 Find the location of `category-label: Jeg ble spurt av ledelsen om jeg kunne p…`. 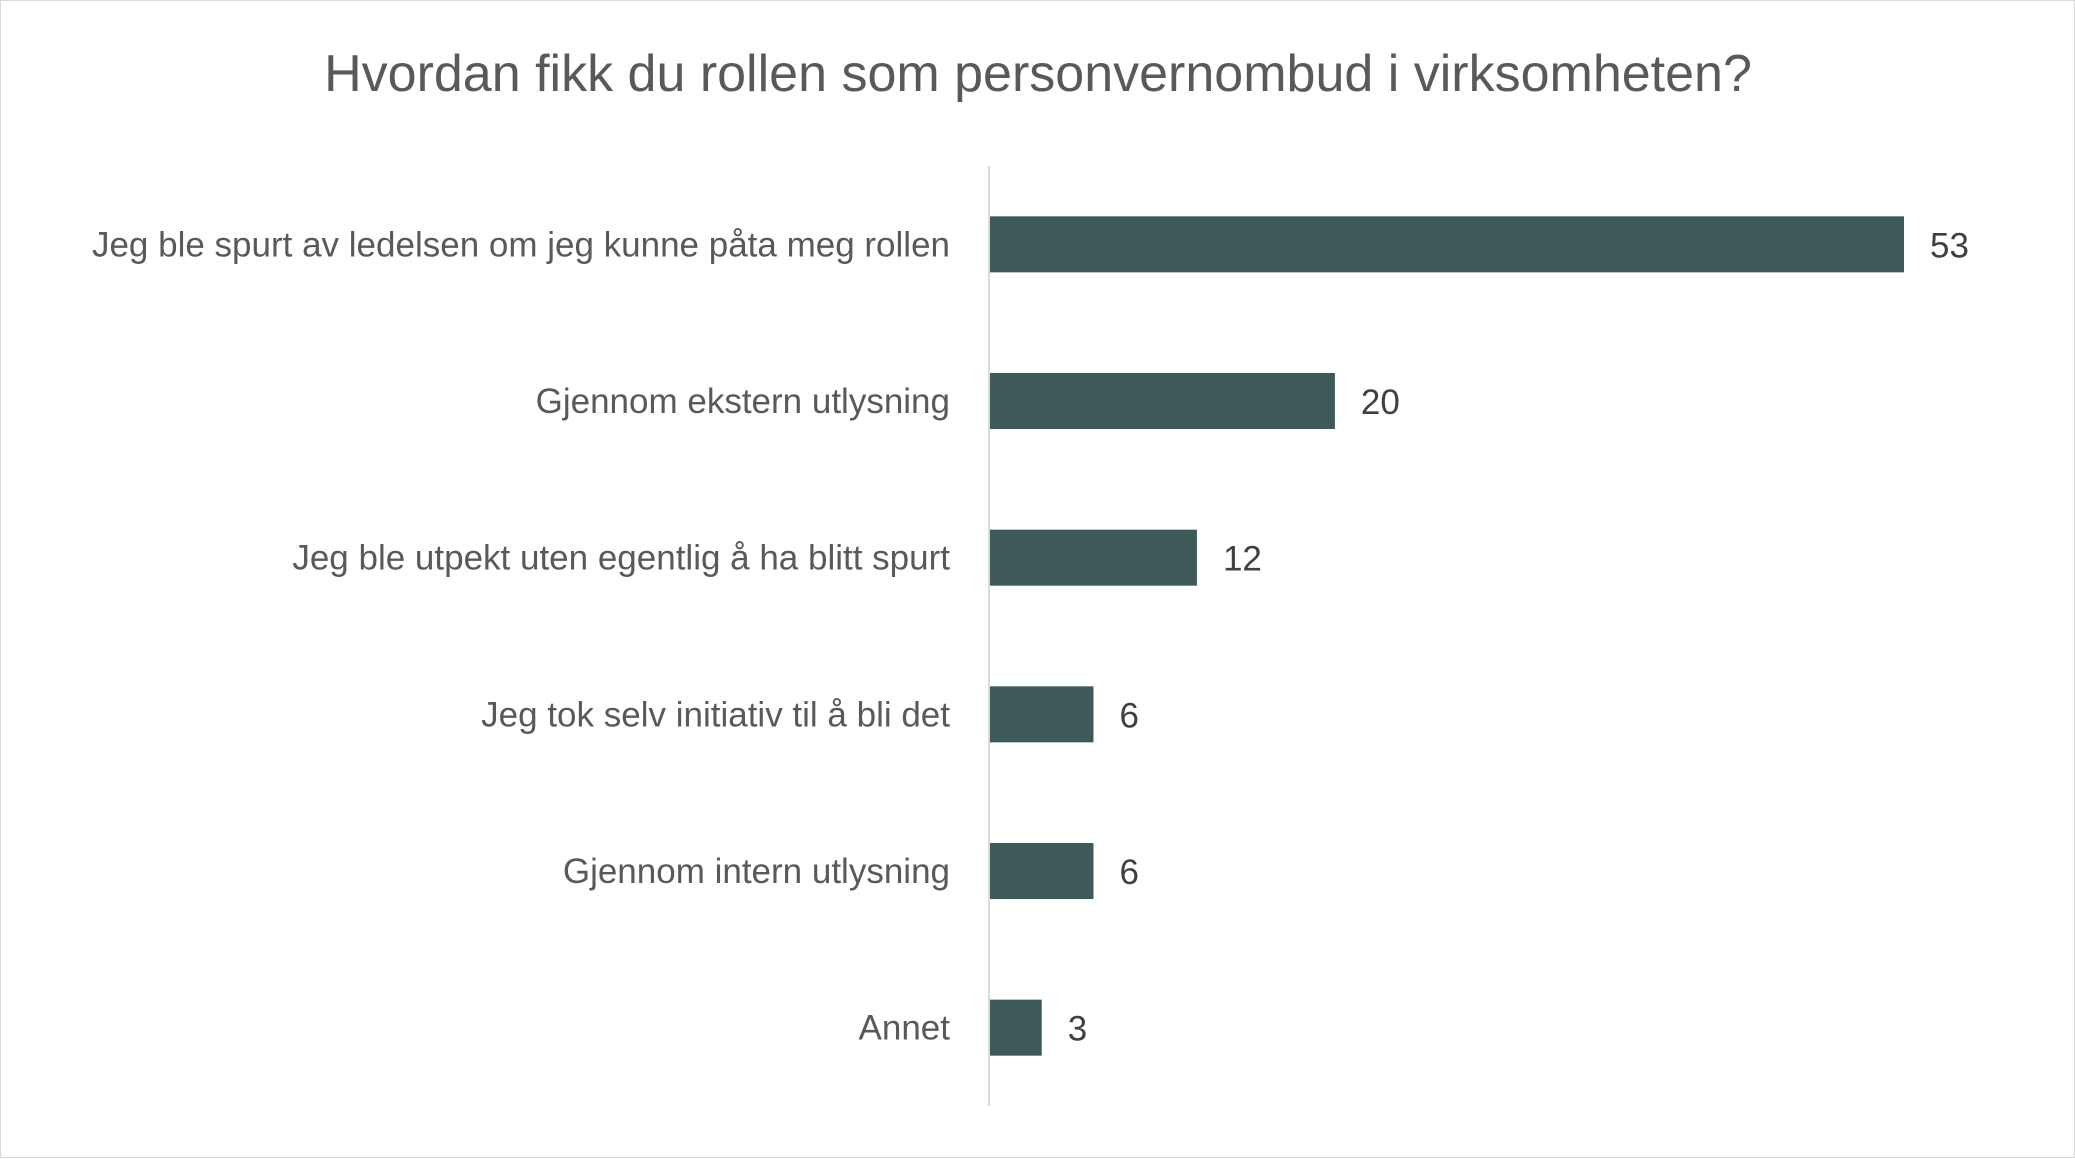

category-label: Jeg ble spurt av ledelsen om jeg kunne p… is located at coordinates (521, 244).